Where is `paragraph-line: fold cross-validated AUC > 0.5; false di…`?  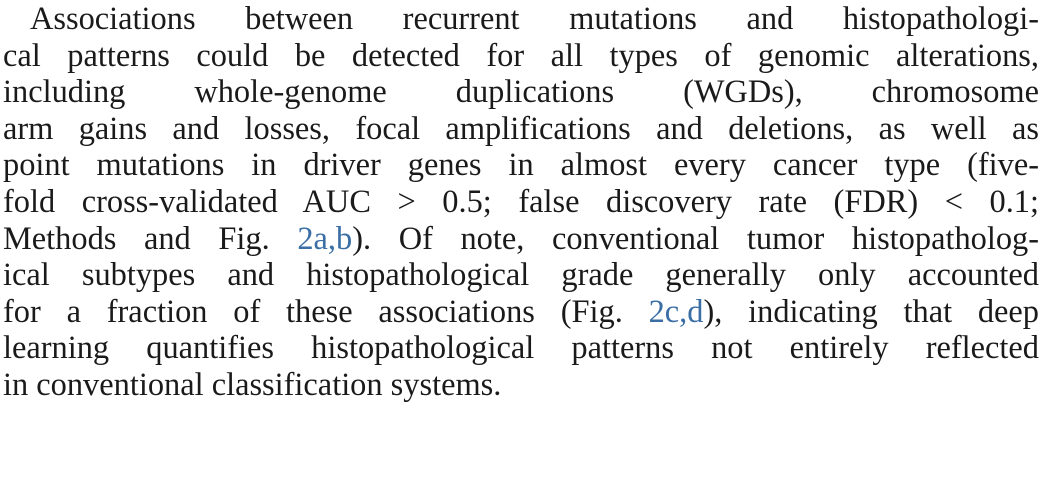 paragraph-line: fold cross-validated AUC > 0.5; false di… is located at coordinates (521, 202).